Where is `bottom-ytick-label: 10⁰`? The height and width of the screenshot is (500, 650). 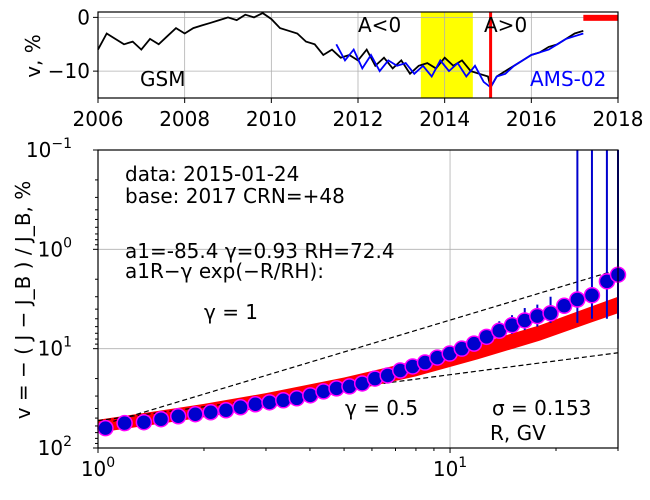
bottom-ytick-label: 10⁰ is located at coordinates (55, 248).